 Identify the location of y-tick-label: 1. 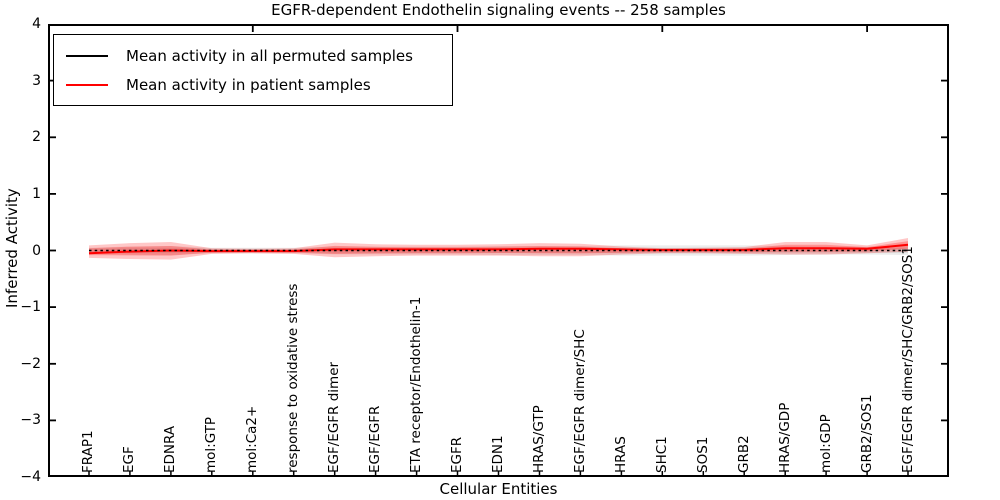
(36, 193).